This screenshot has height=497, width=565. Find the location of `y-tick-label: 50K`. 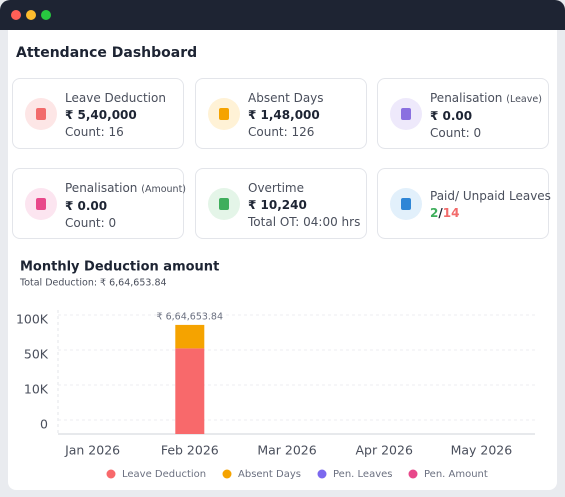

y-tick-label: 50K is located at coordinates (36, 354).